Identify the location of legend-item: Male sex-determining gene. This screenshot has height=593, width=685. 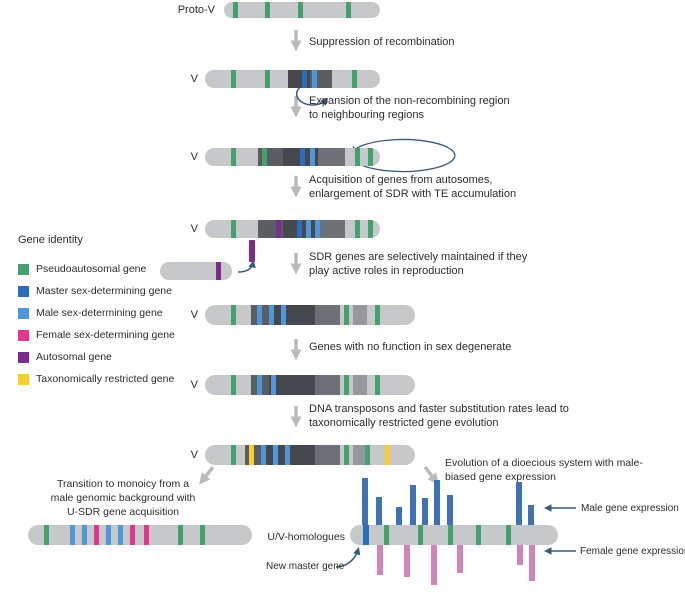
(113, 313).